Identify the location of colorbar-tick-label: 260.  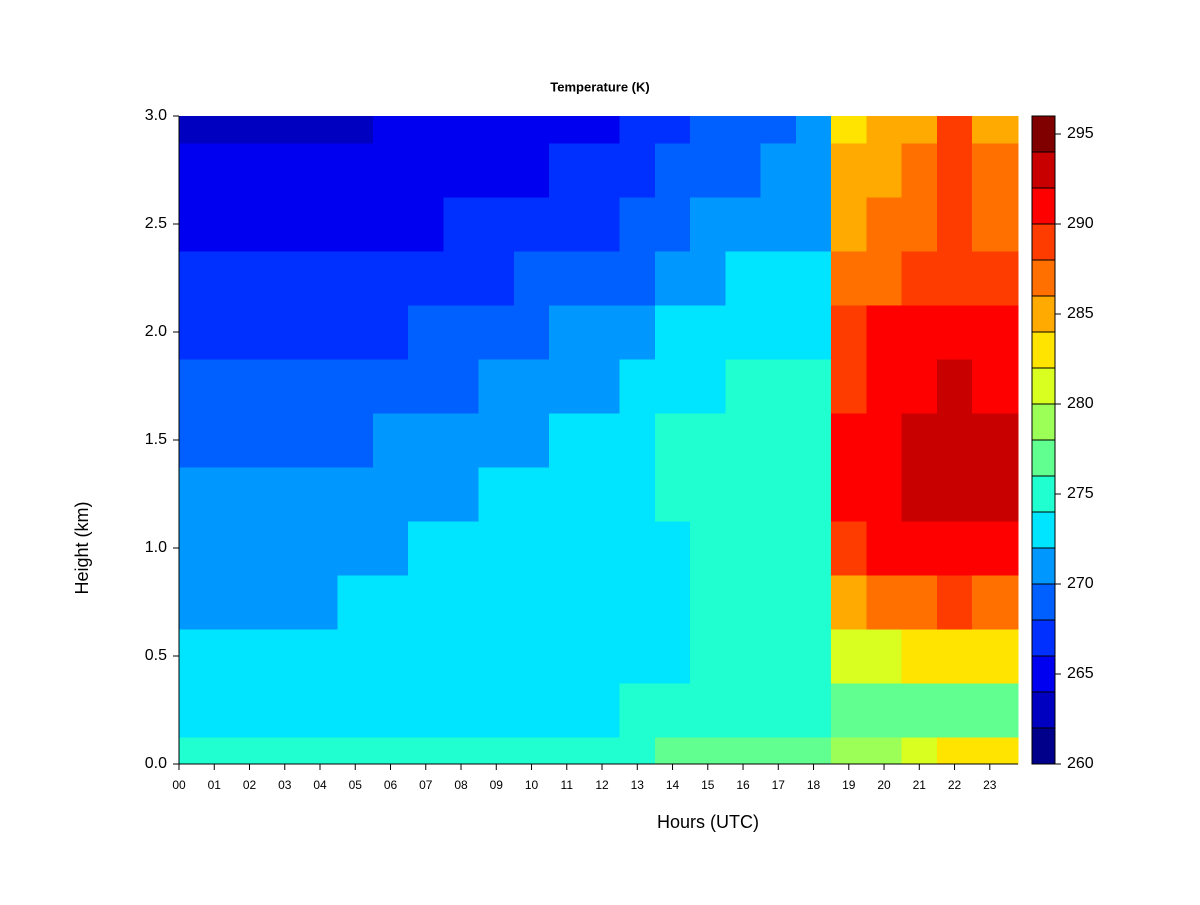
(1080, 763).